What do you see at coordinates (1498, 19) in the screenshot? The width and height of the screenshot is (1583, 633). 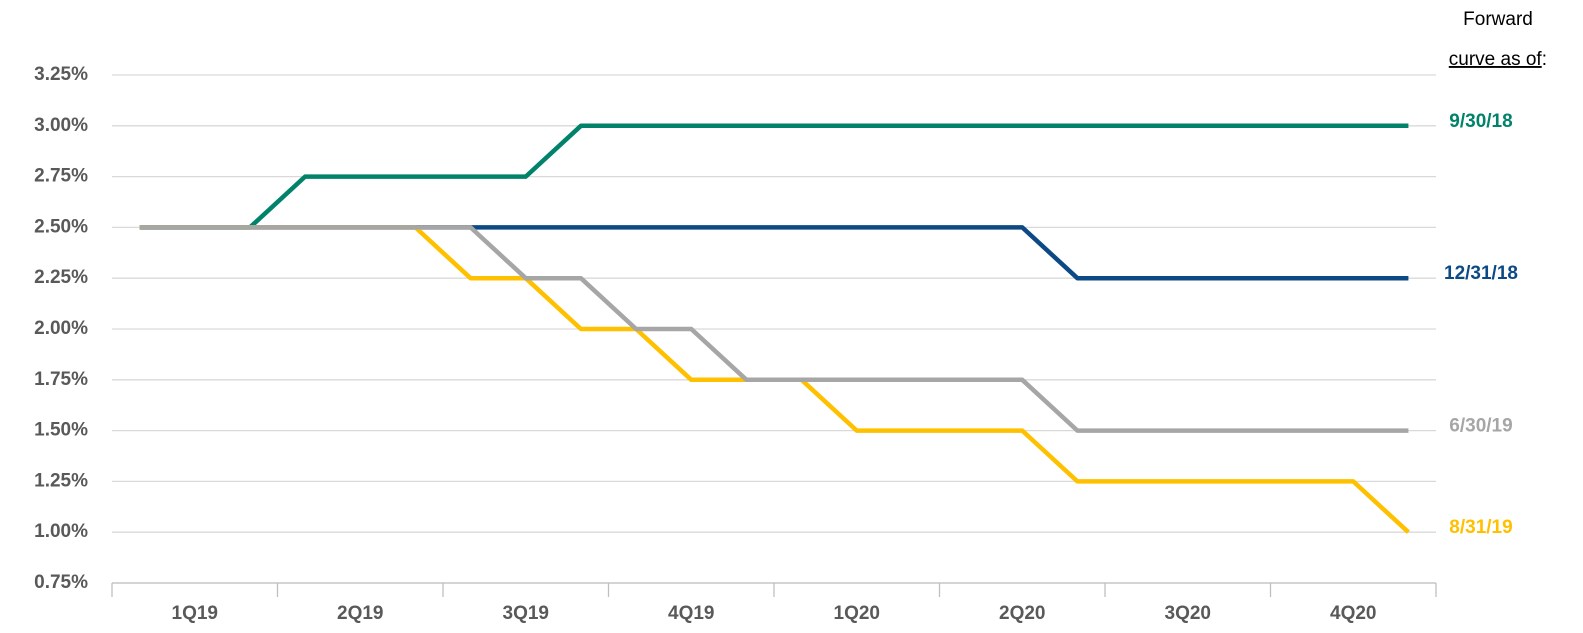 I see `legend-title: Forward` at bounding box center [1498, 19].